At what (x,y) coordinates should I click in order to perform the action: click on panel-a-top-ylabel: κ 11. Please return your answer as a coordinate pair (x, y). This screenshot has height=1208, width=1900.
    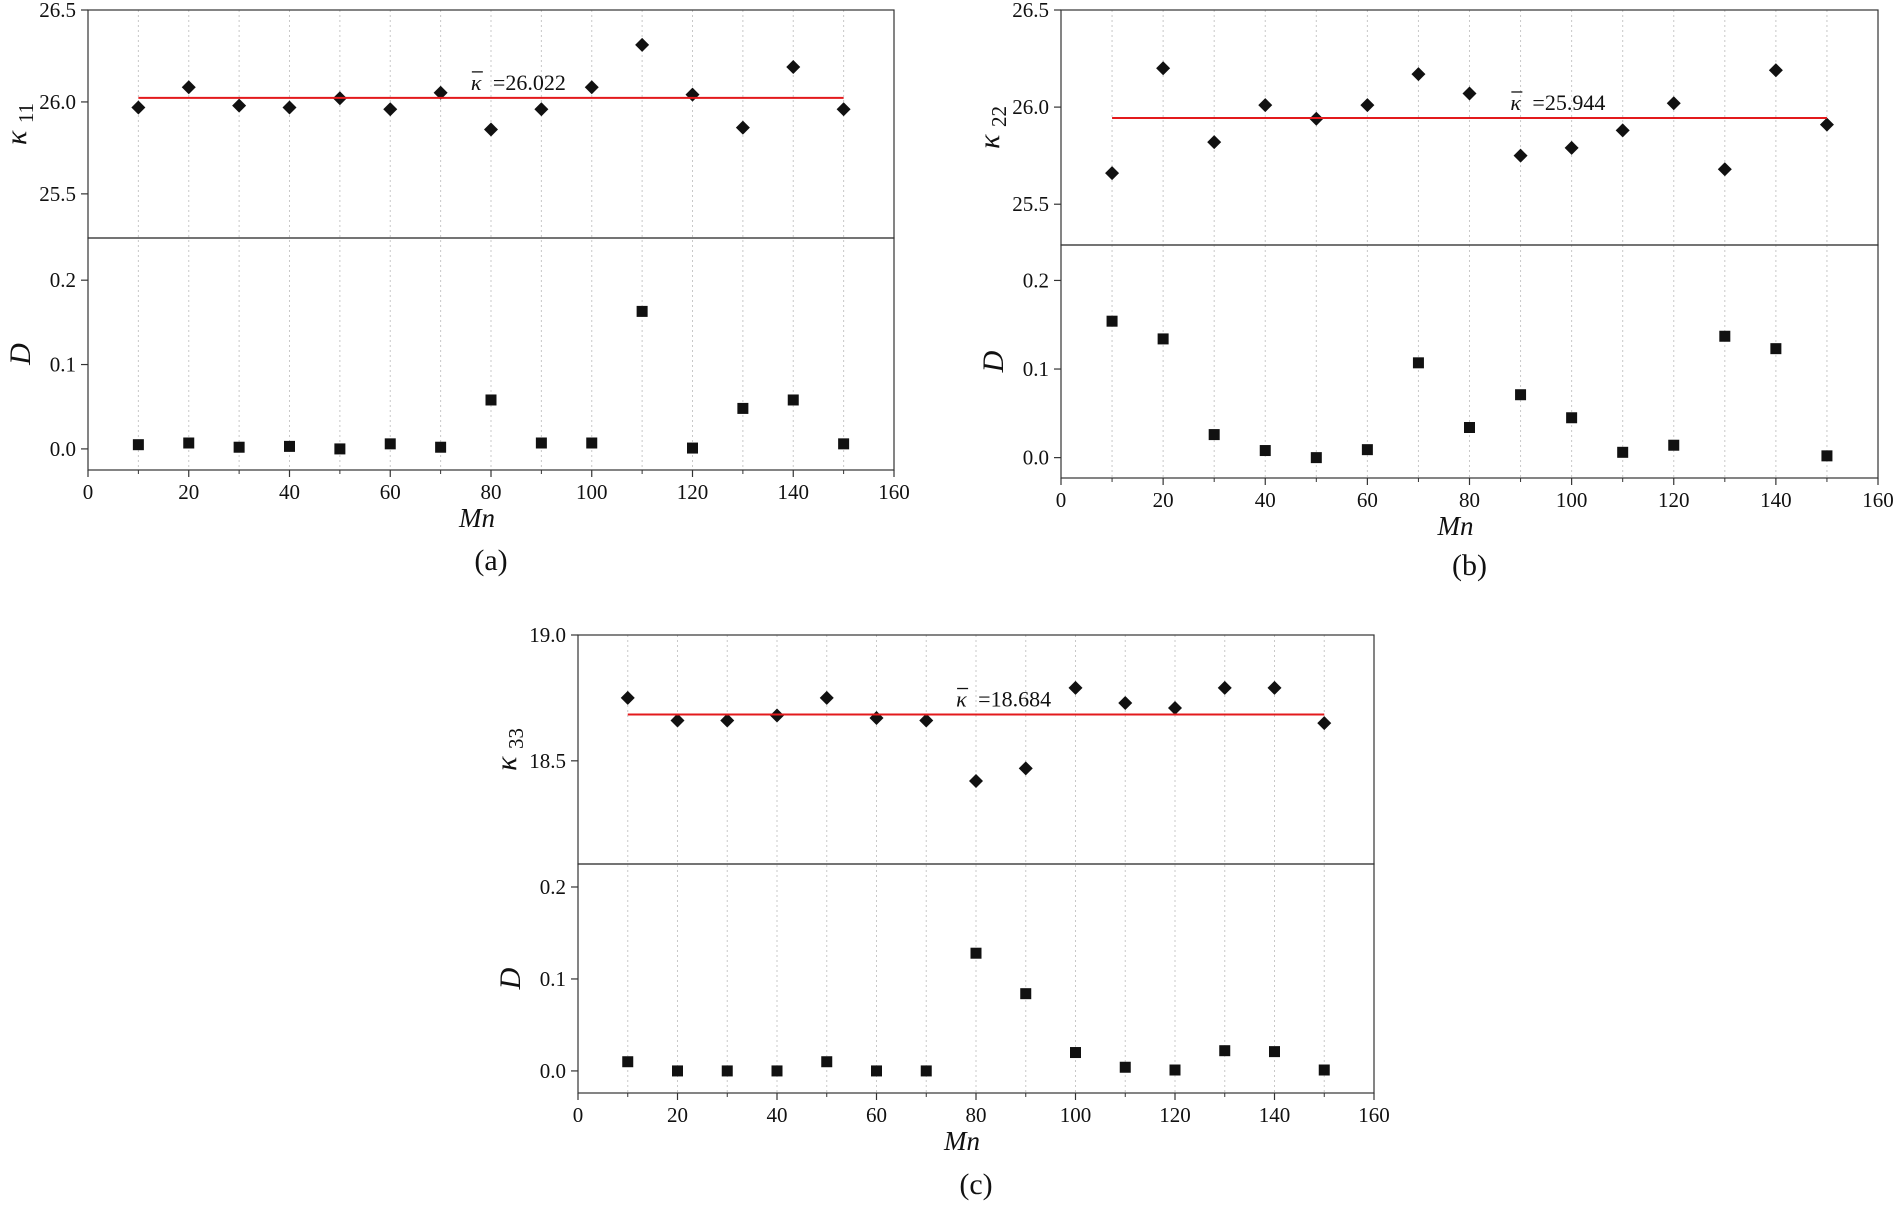
    Looking at the image, I should click on (19, 124).